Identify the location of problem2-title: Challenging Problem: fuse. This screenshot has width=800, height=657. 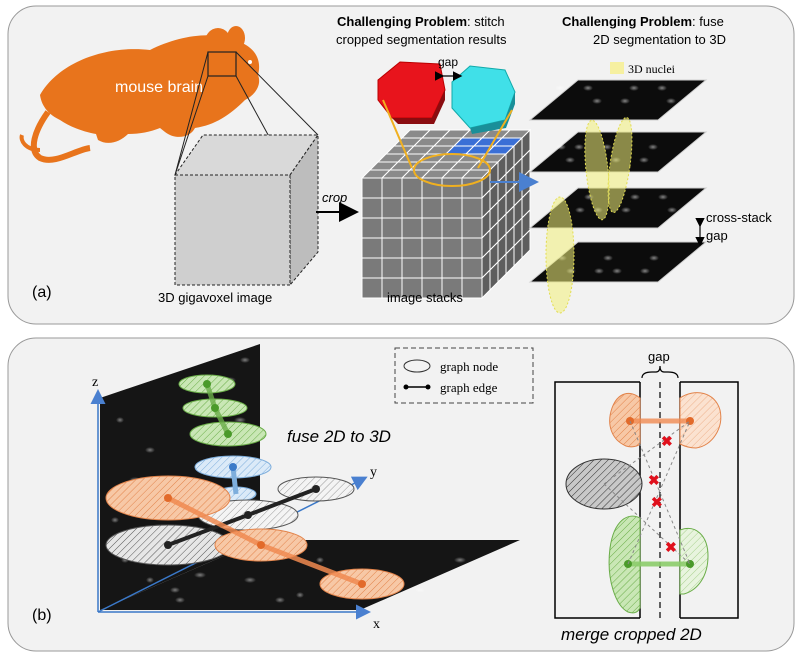
(643, 21).